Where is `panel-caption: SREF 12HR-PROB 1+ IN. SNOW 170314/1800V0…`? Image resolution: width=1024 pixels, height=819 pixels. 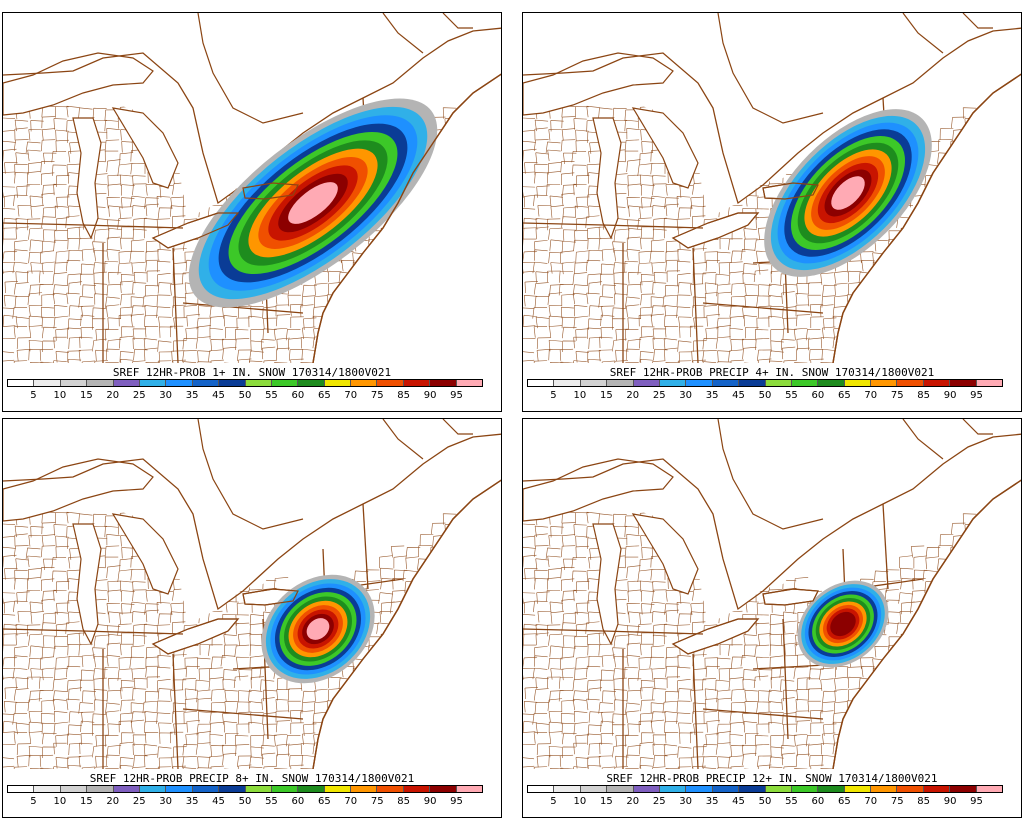 panel-caption: SREF 12HR-PROB 1+ IN. SNOW 170314/1800V0… is located at coordinates (252, 372).